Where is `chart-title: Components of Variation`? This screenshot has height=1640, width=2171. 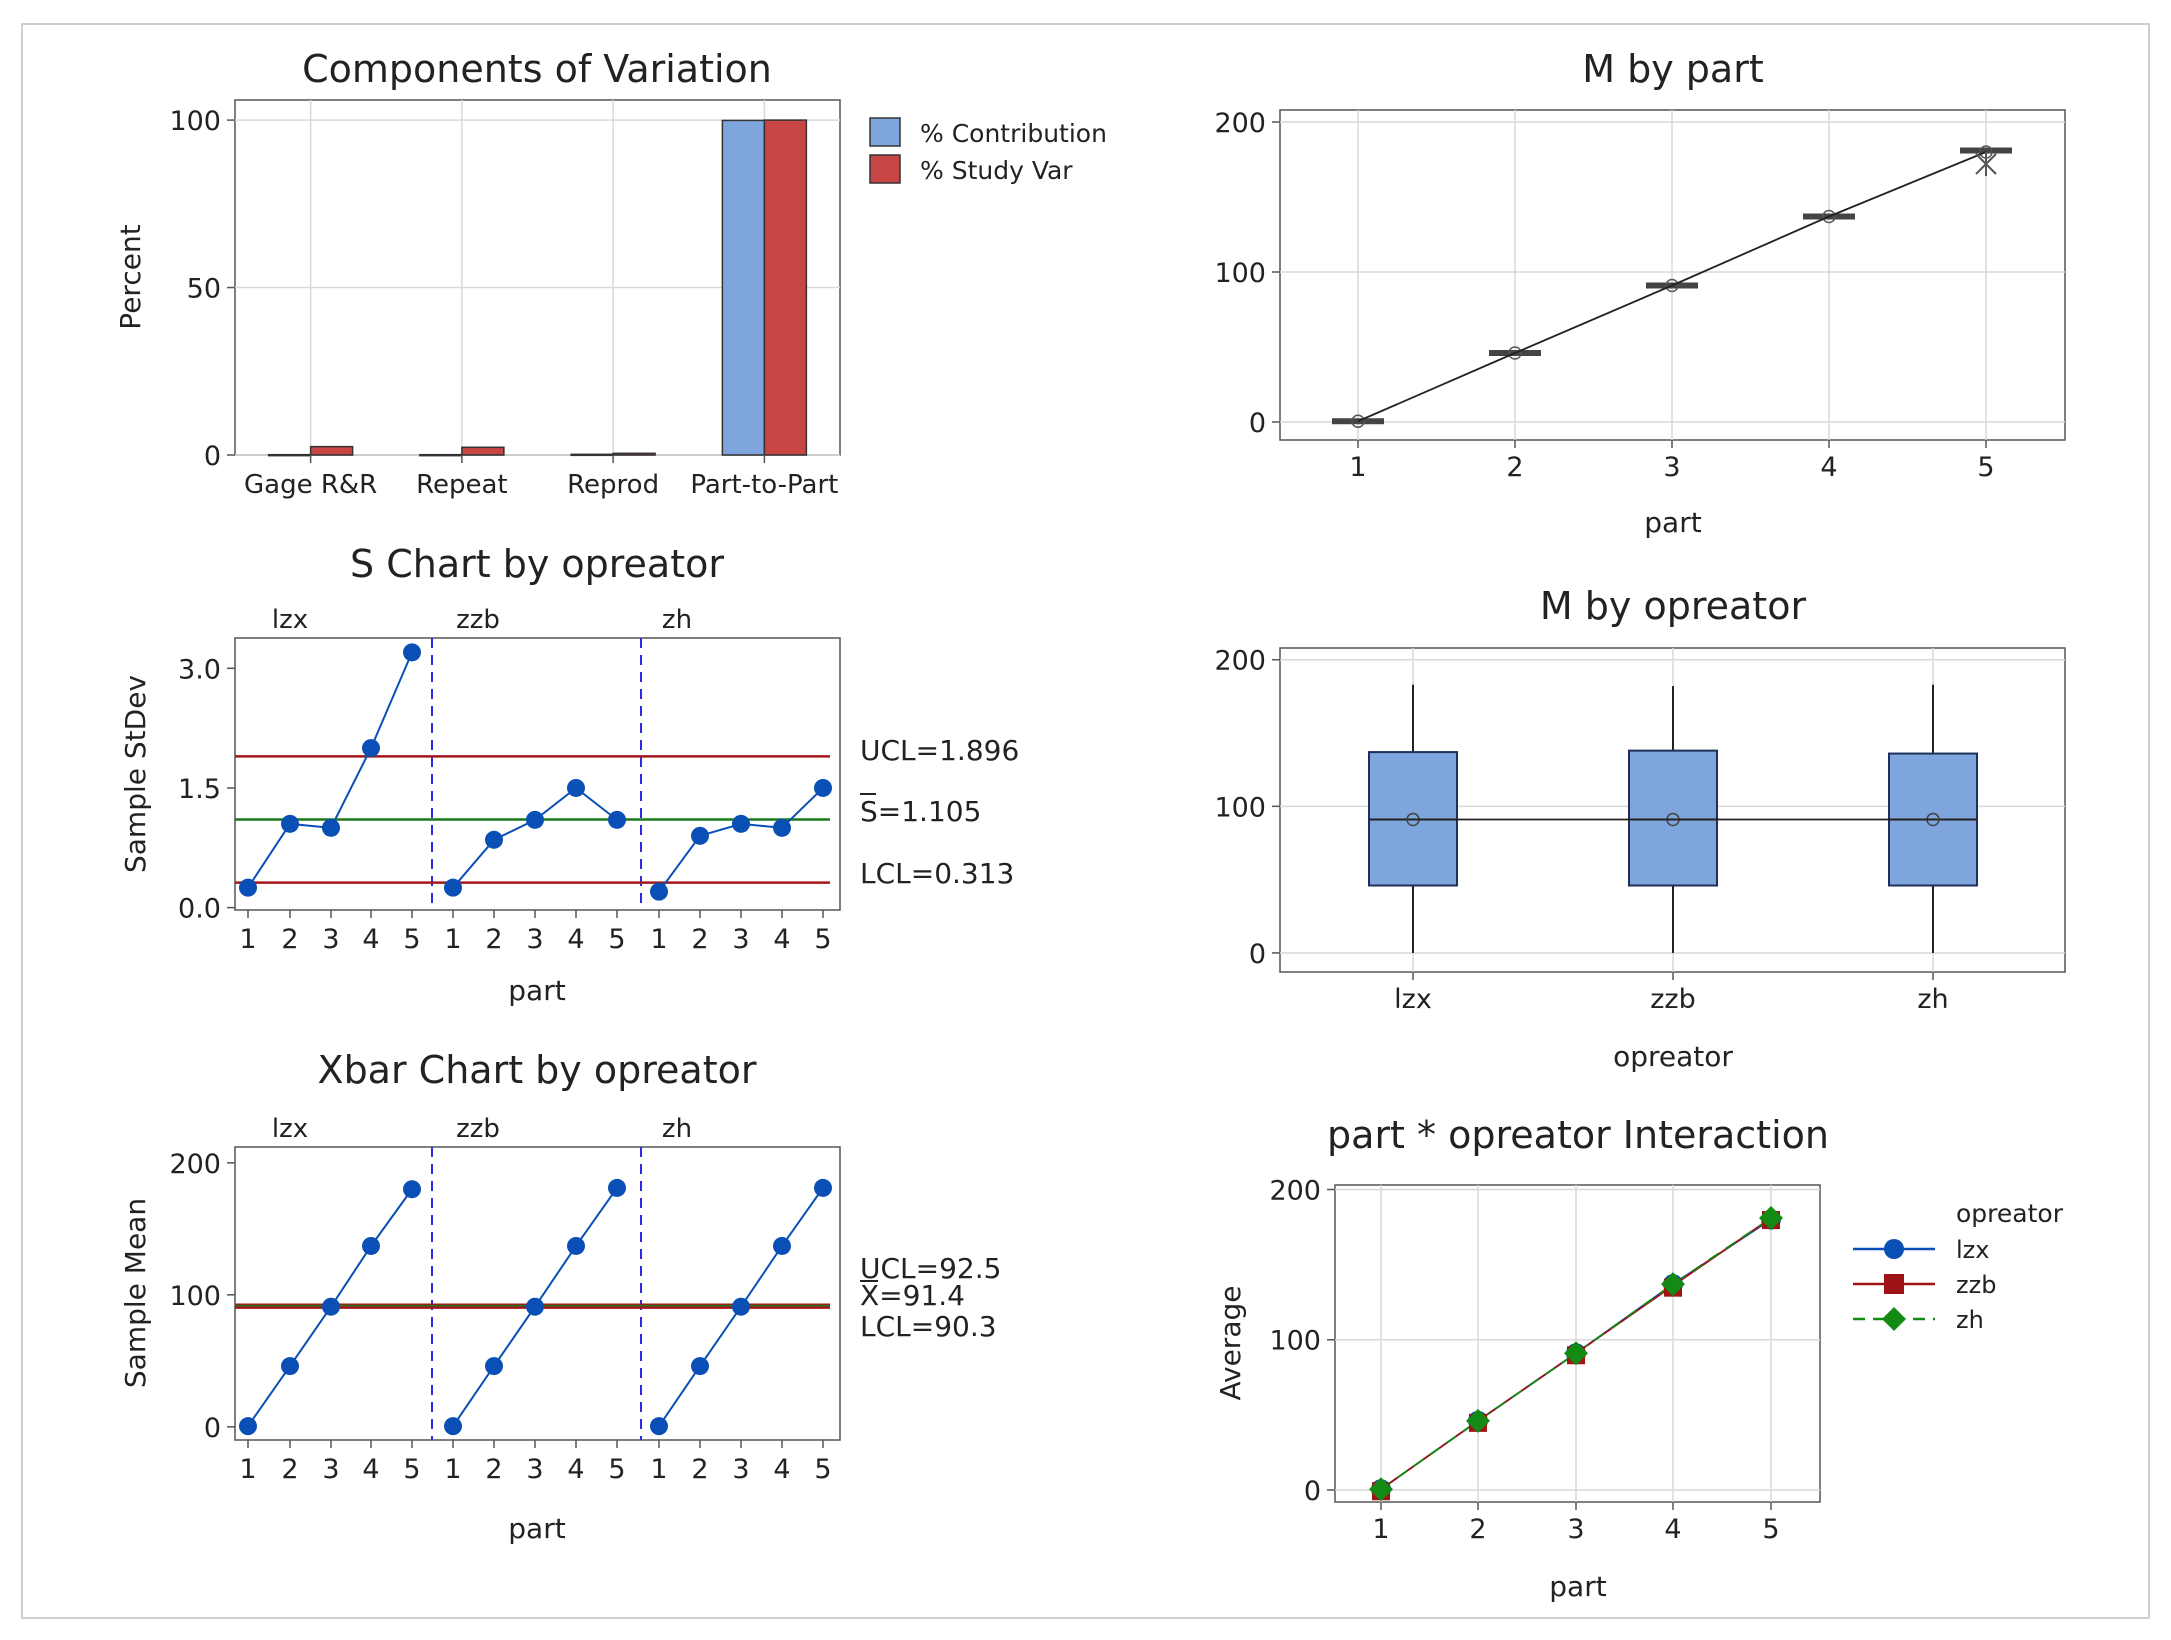
chart-title: Components of Variation is located at coordinates (537, 69).